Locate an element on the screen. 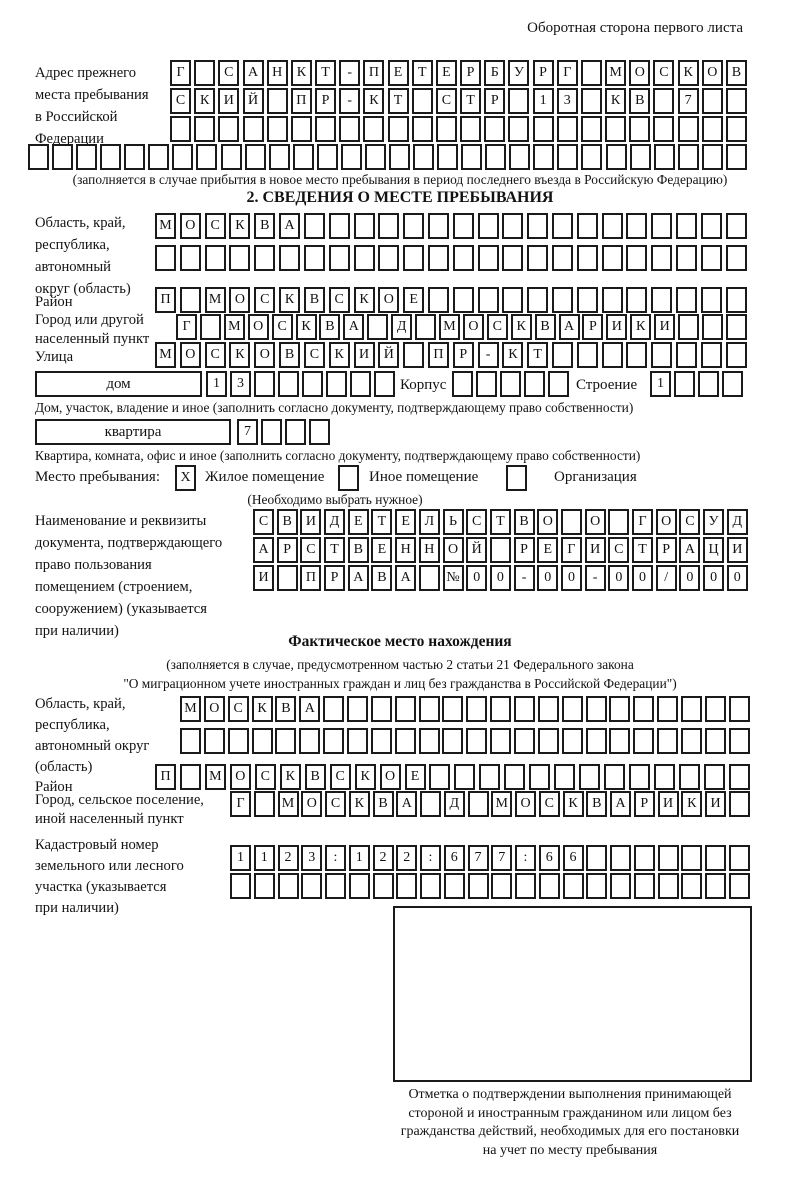  char-box: И is located at coordinates (263, 578).